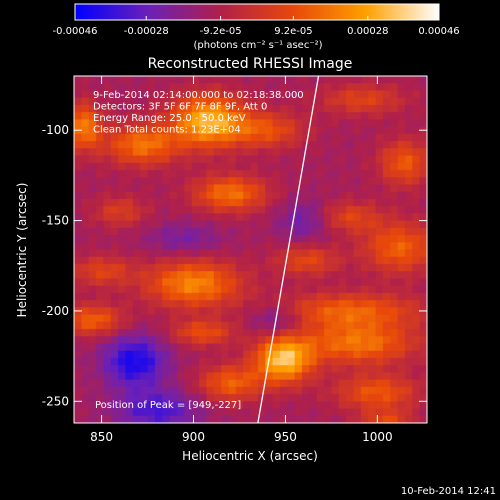 This screenshot has width=500, height=500. What do you see at coordinates (257, 45) in the screenshot?
I see `colorbar-units: (photons cm⁻² s⁻¹ asec⁻²)` at bounding box center [257, 45].